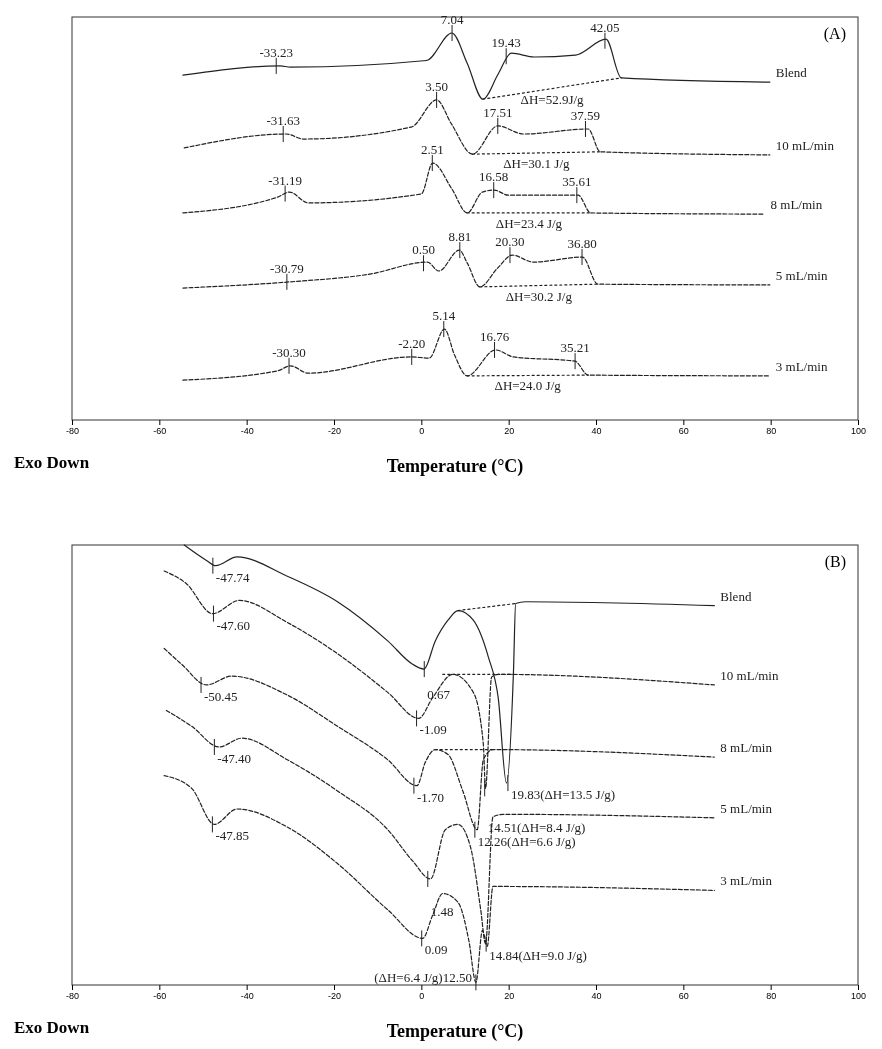 This screenshot has width=882, height=1049. What do you see at coordinates (575, 348) in the screenshot?
I see `annotation: 35.21` at bounding box center [575, 348].